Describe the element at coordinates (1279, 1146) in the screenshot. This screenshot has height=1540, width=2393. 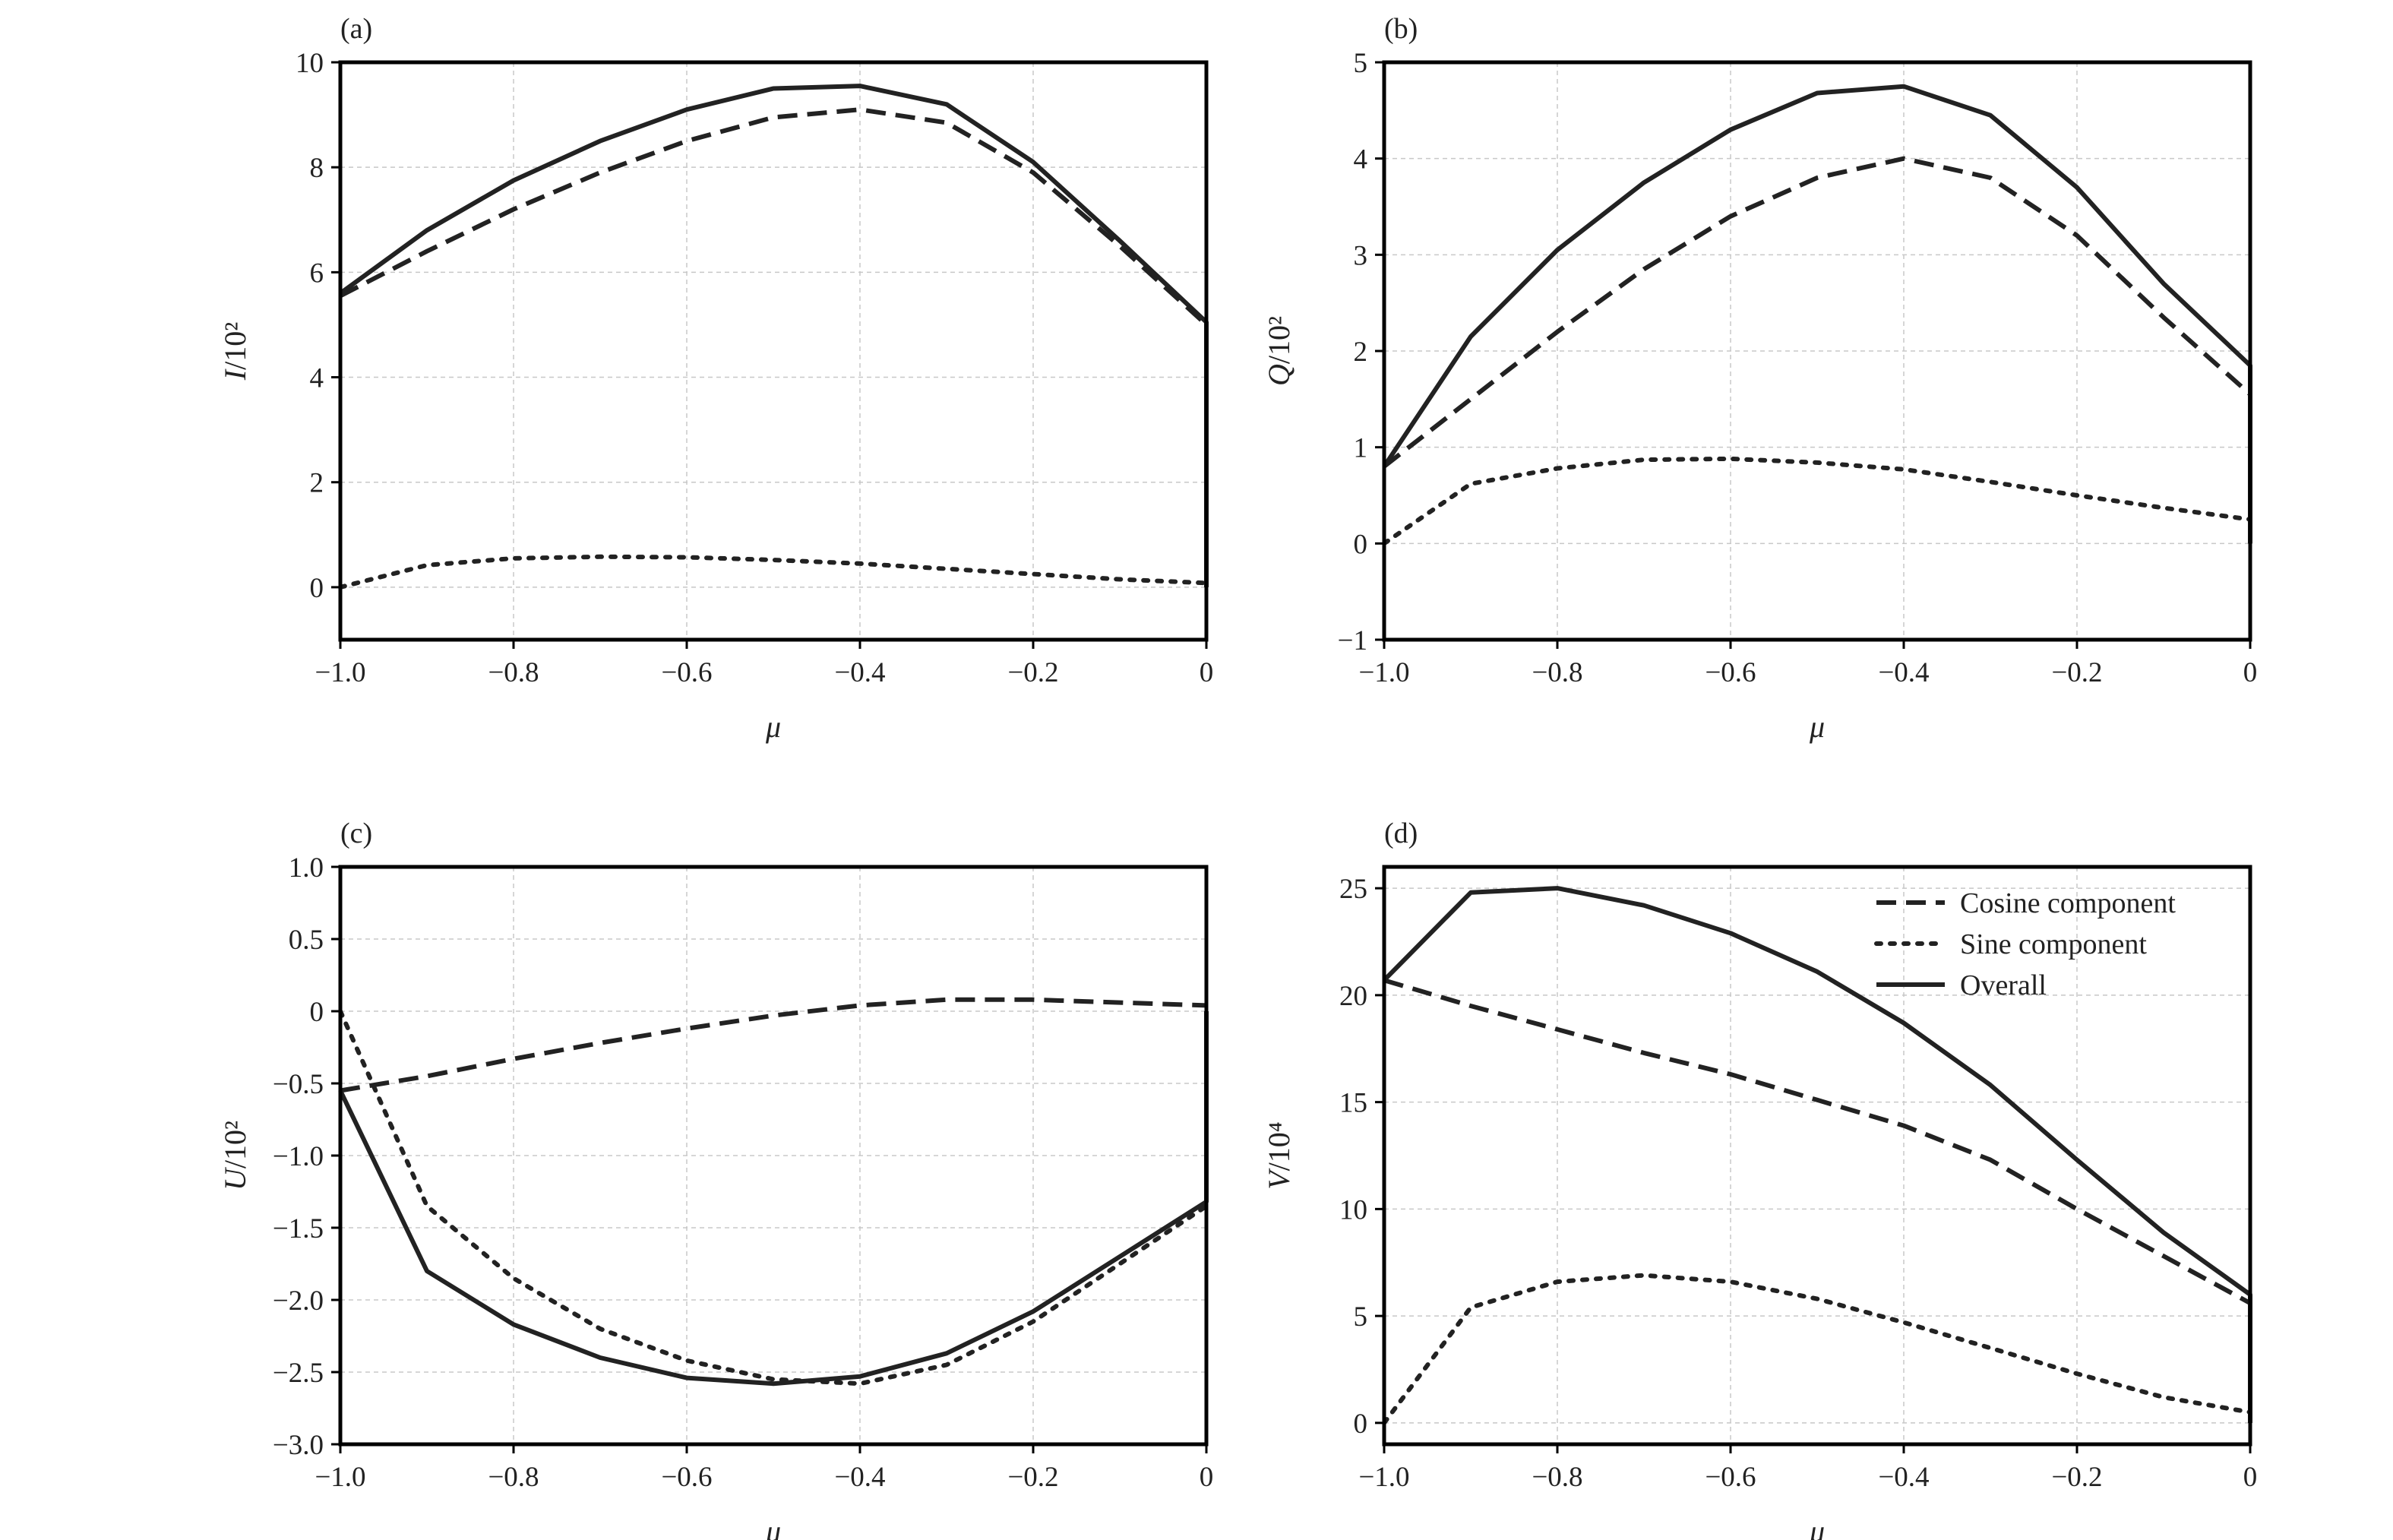
I see `y-axis-unit: /10⁴` at that location.